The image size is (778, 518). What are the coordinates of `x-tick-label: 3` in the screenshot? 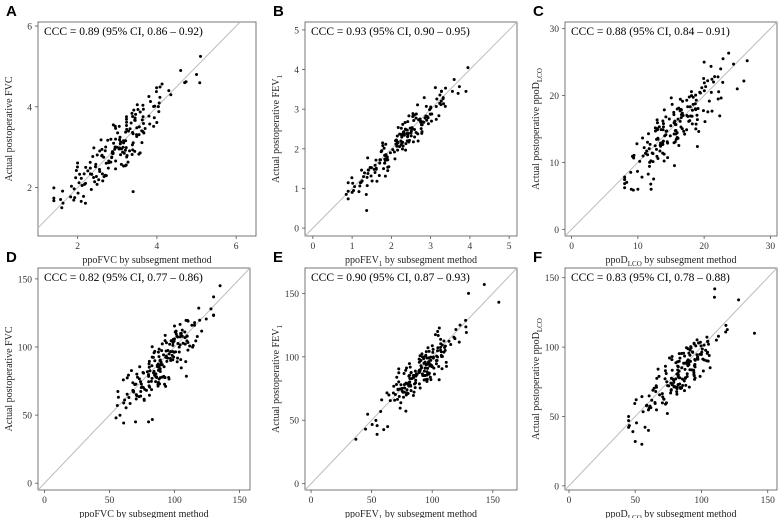 It's located at (430, 247).